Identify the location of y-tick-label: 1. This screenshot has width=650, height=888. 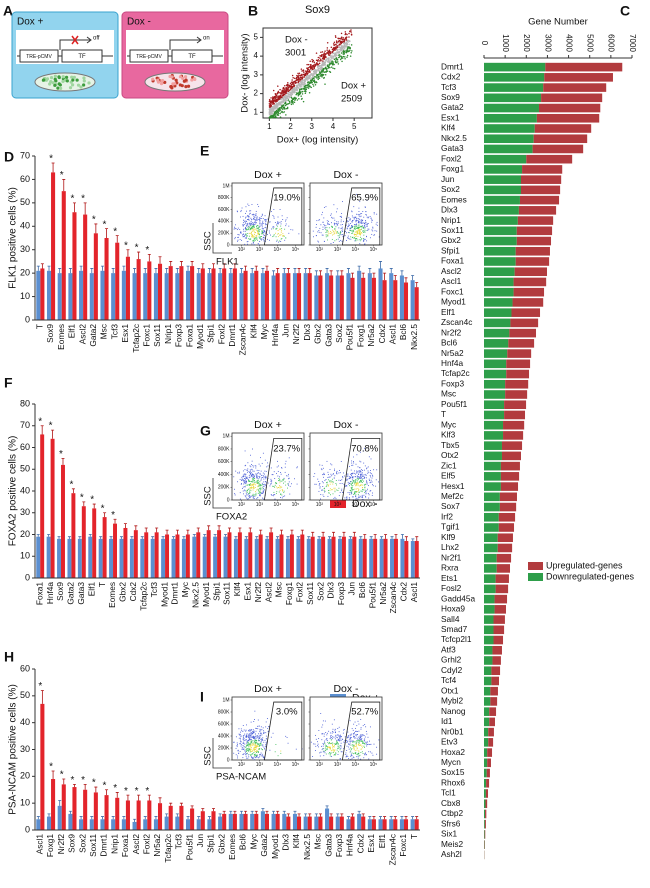
(256, 111).